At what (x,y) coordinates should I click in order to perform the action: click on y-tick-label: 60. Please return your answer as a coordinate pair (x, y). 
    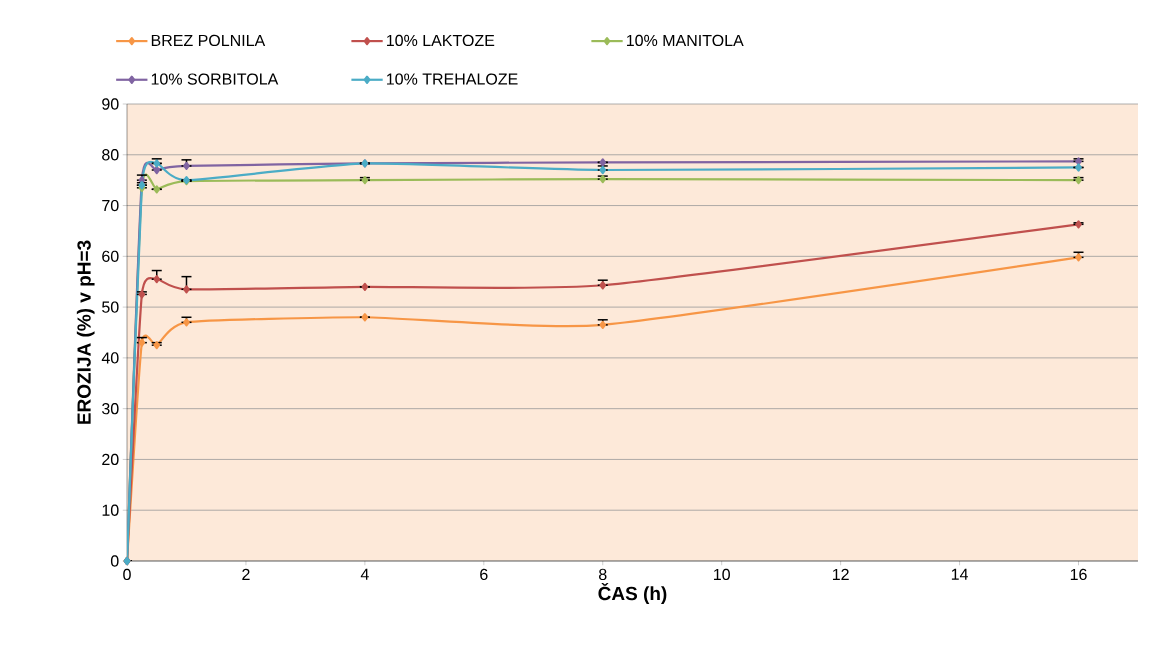
    Looking at the image, I should click on (110, 256).